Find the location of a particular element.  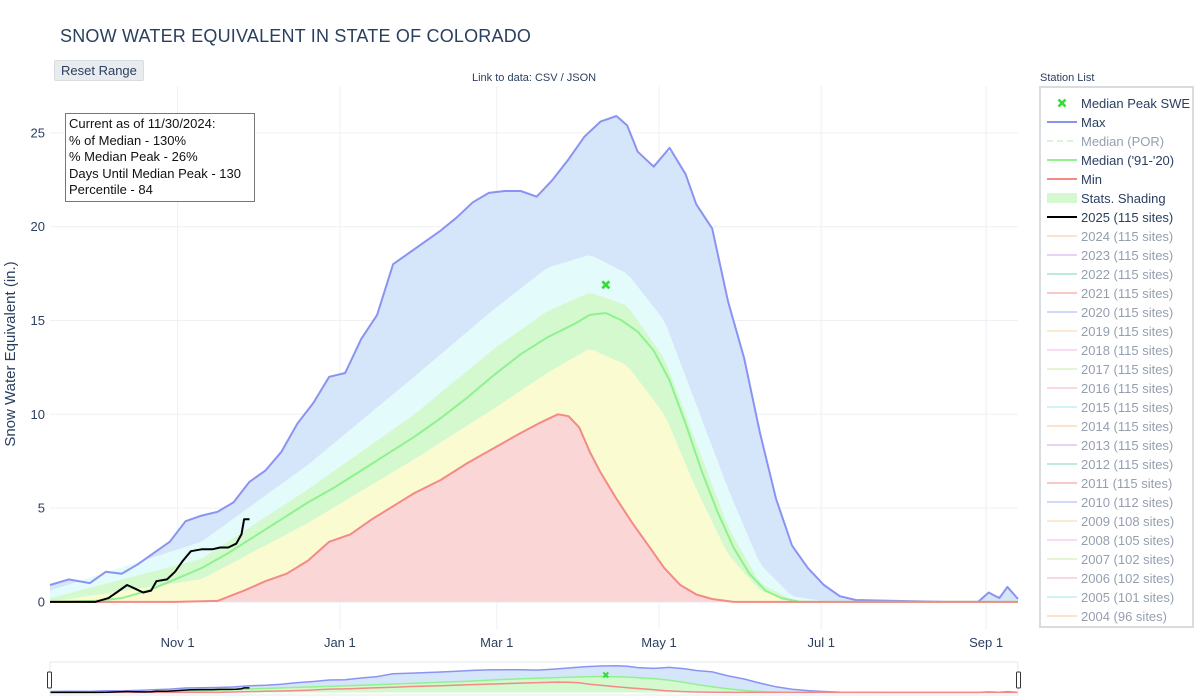

legend-item: 2008 (105 sites) is located at coordinates (1116, 540).